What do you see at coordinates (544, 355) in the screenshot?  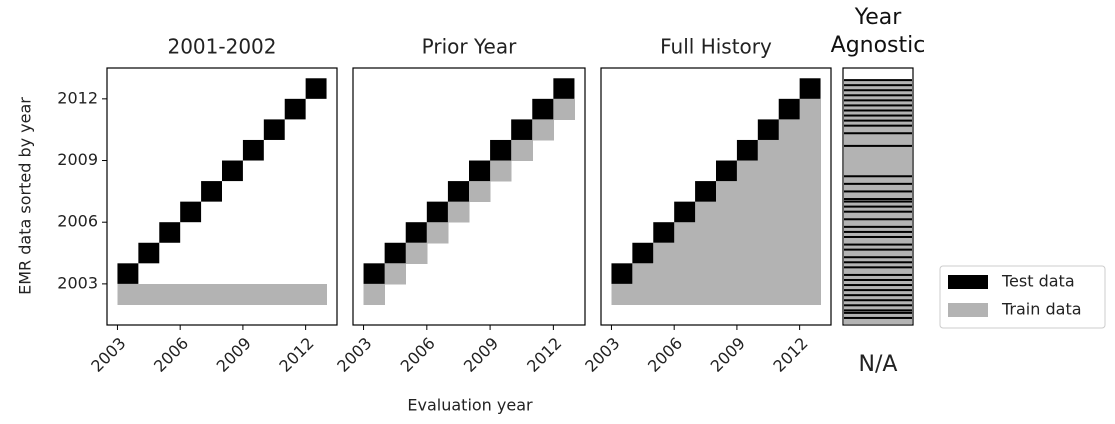 I see `x-tick-label: 2012` at bounding box center [544, 355].